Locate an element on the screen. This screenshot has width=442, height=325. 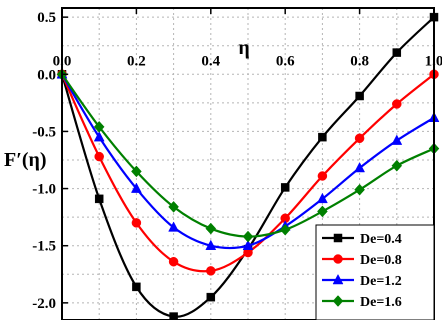
x-tick-label-0-4: 0.4 is located at coordinates (210, 61).